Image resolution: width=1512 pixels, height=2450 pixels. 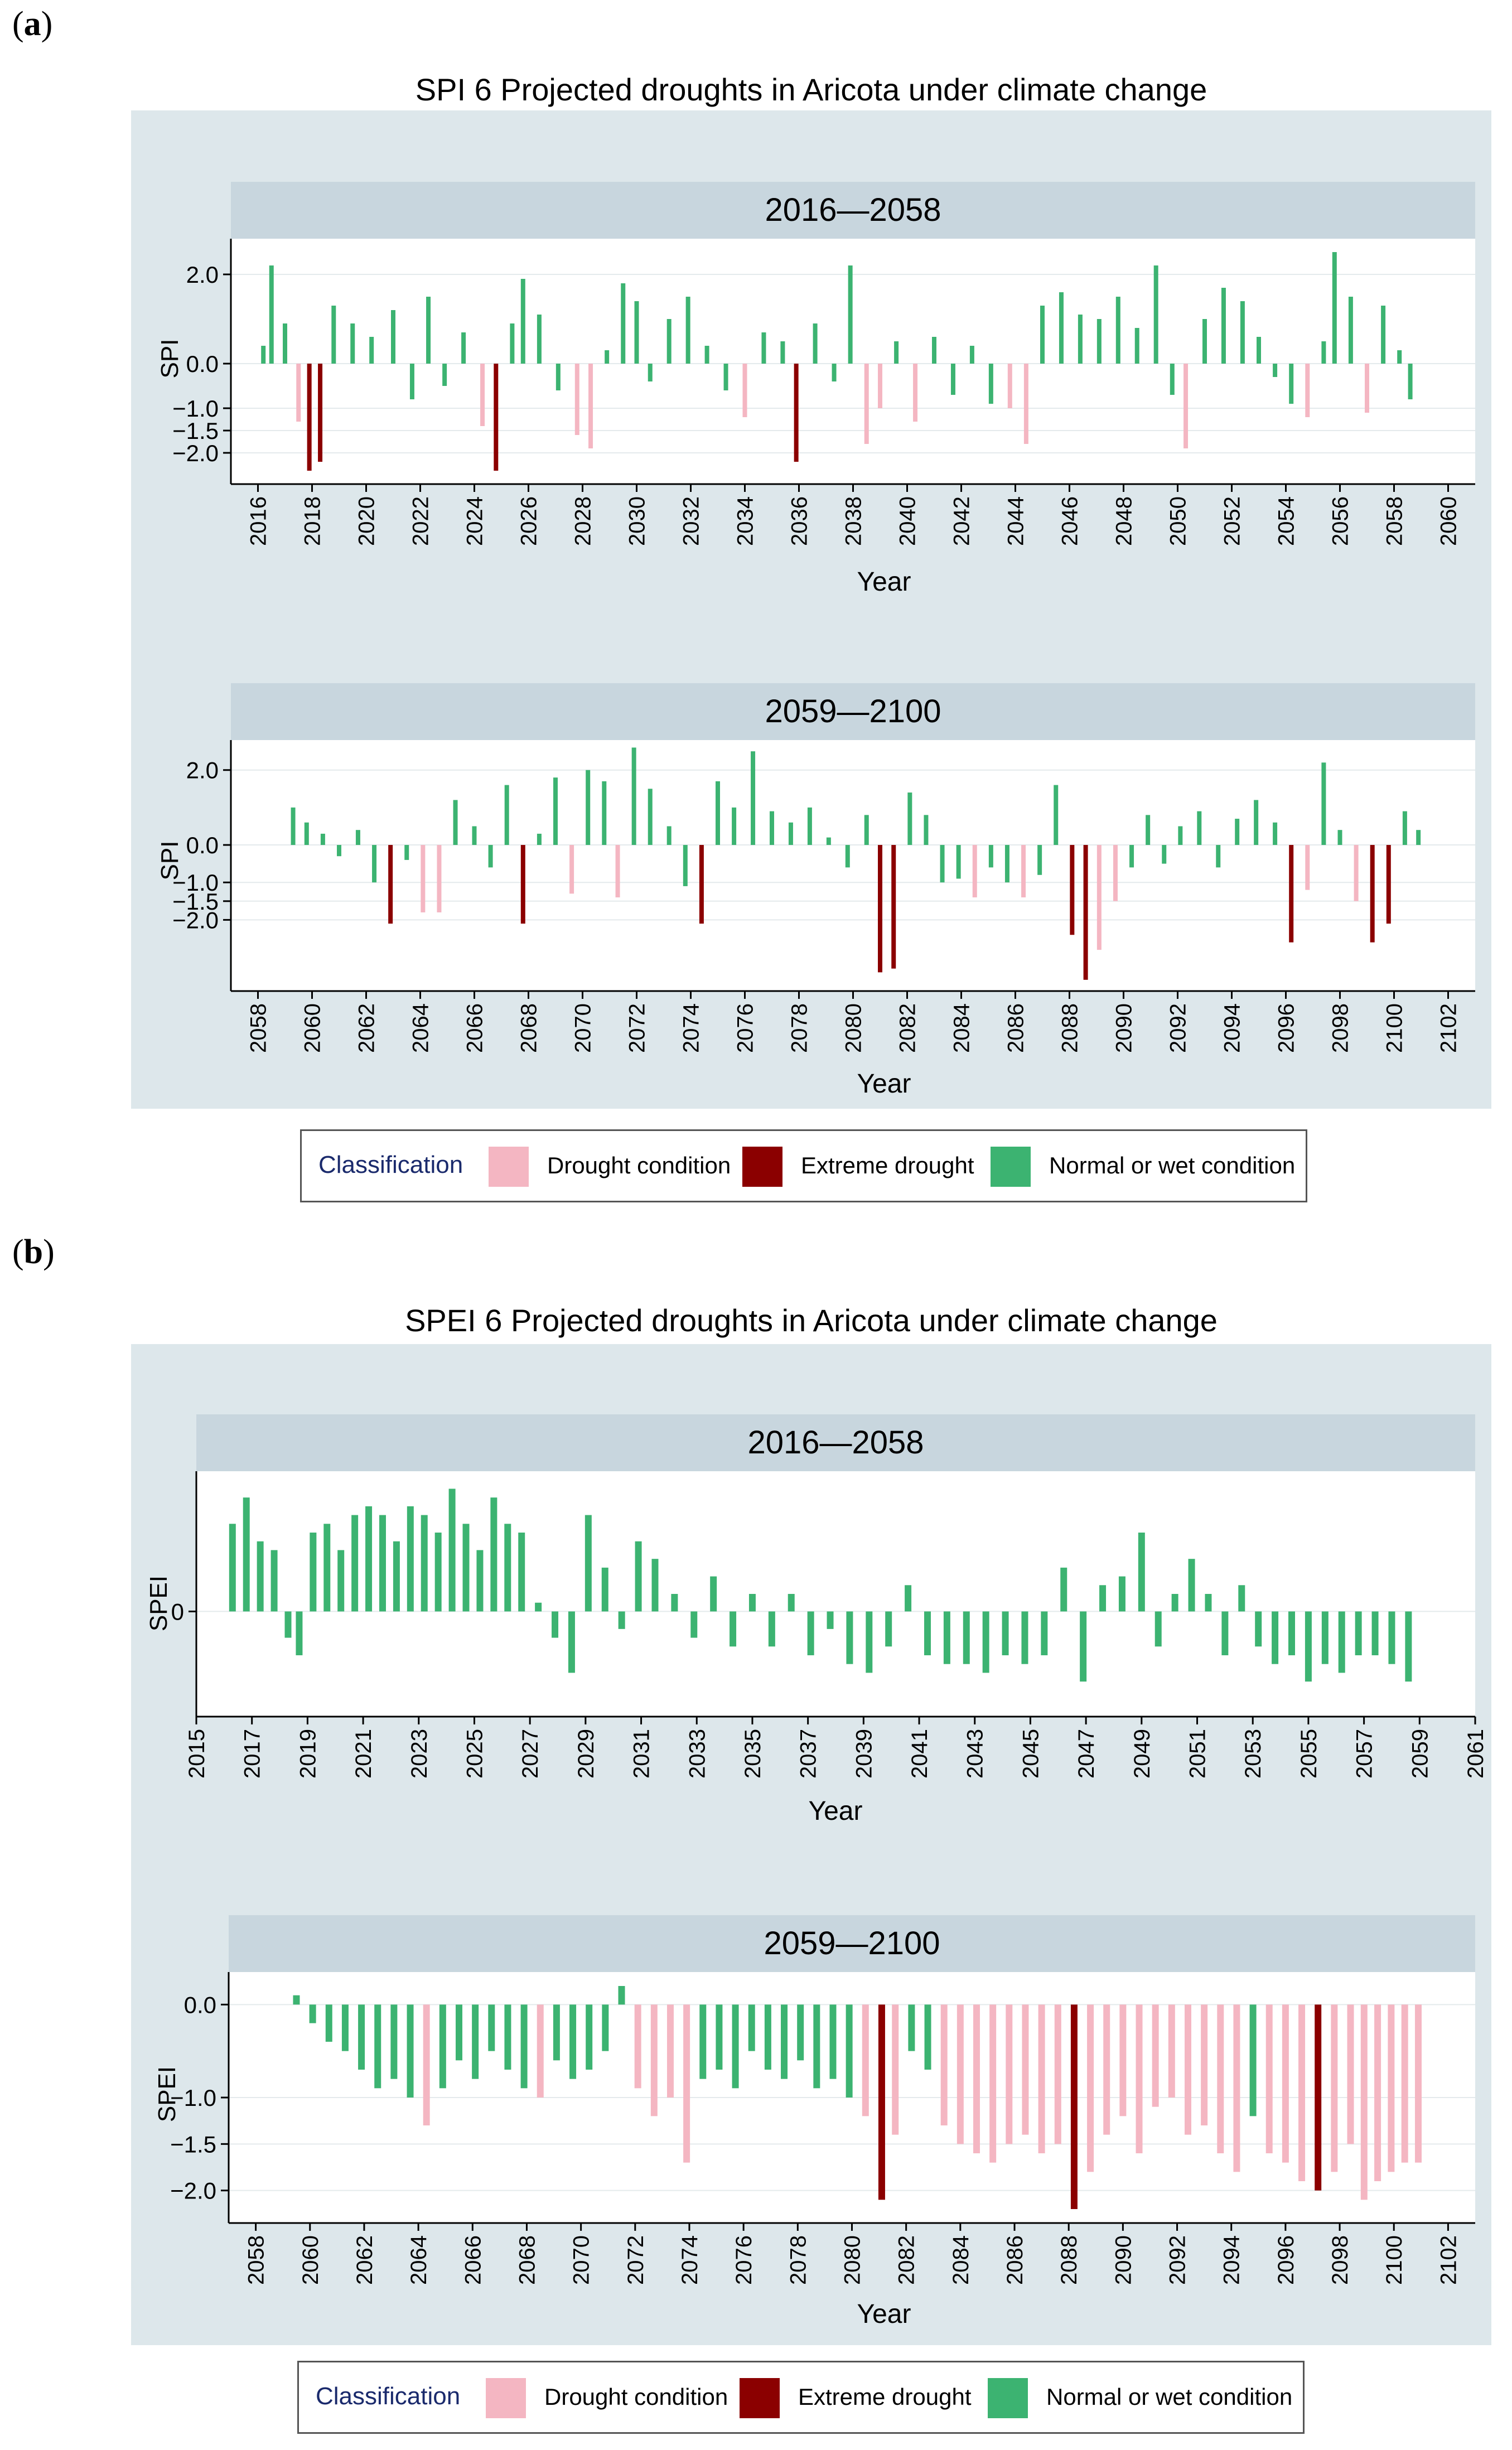 I want to click on x-tick-label: 2078, so click(x=798, y=2260).